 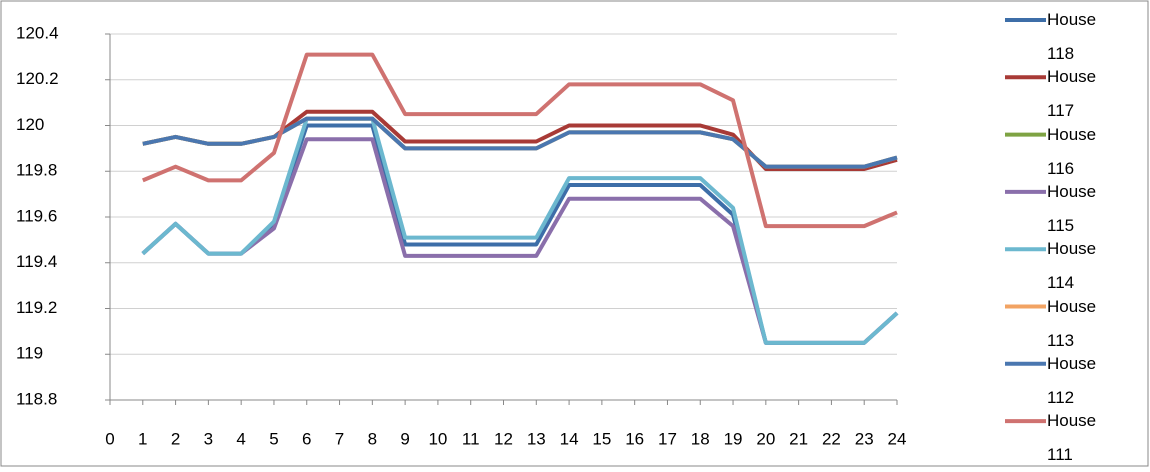 I want to click on y-tick-label: 120.4, so click(x=37, y=32).